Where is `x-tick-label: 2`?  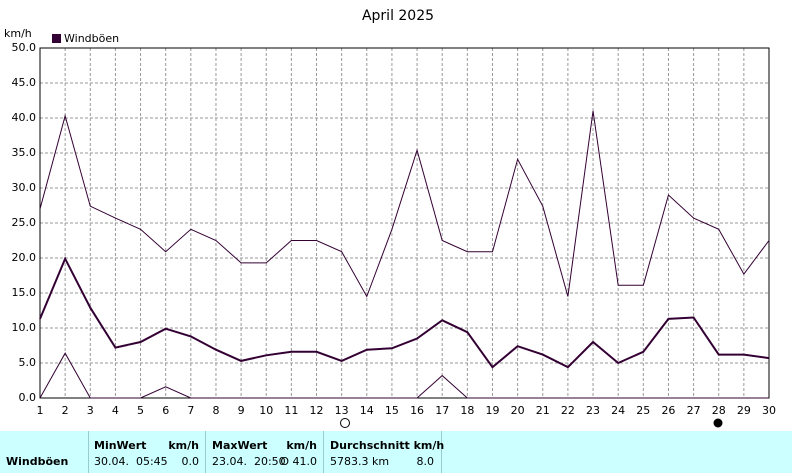 x-tick-label: 2 is located at coordinates (65, 410).